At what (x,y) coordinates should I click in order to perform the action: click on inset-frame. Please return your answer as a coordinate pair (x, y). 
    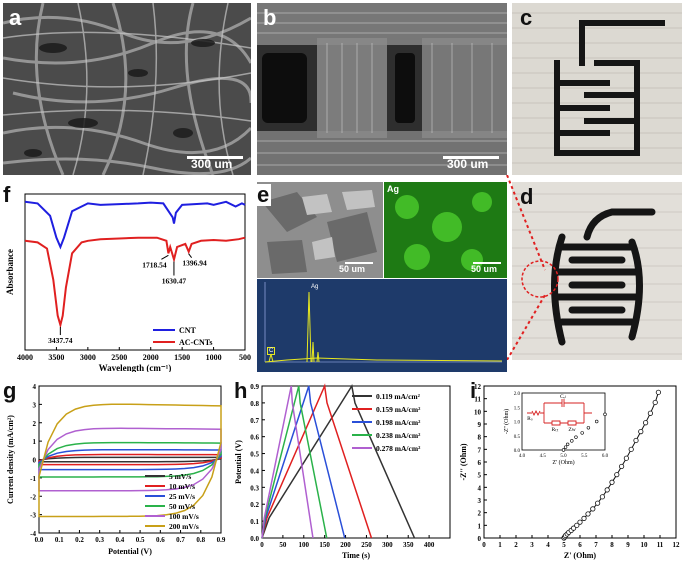
    Looking at the image, I should click on (563, 421).